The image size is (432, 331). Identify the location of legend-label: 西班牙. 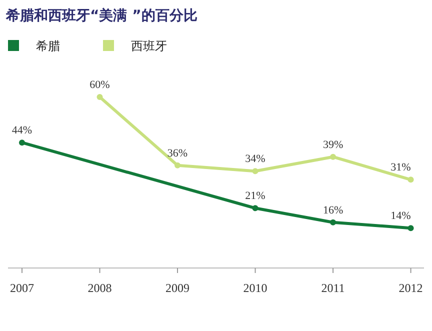
(149, 46).